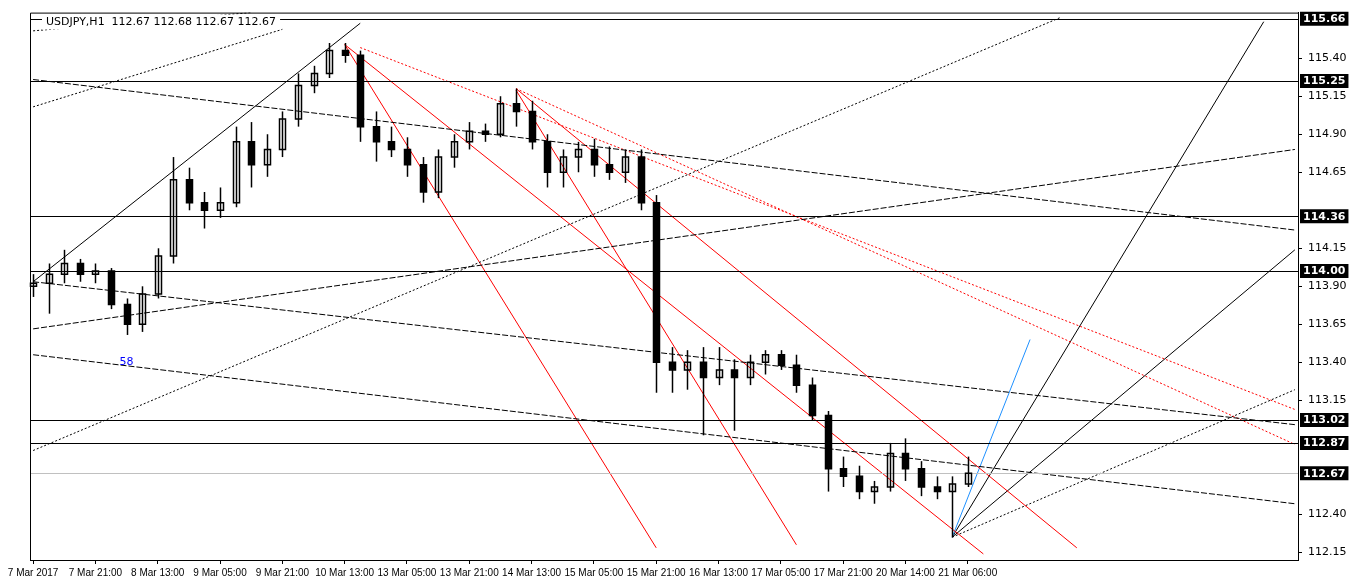 This screenshot has width=1358, height=584. What do you see at coordinates (1324, 271) in the screenshot?
I see `ref-line-label: 114.00` at bounding box center [1324, 271].